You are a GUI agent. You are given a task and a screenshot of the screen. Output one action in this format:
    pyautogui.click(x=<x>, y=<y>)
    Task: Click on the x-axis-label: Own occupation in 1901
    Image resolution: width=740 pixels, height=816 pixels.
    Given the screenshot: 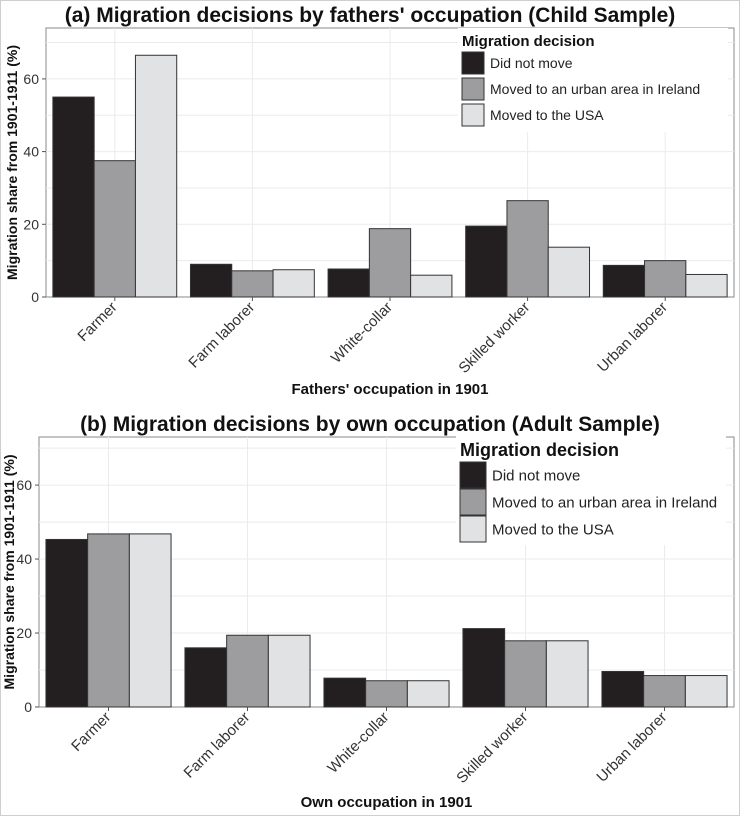 What is the action you would take?
    pyautogui.click(x=387, y=802)
    